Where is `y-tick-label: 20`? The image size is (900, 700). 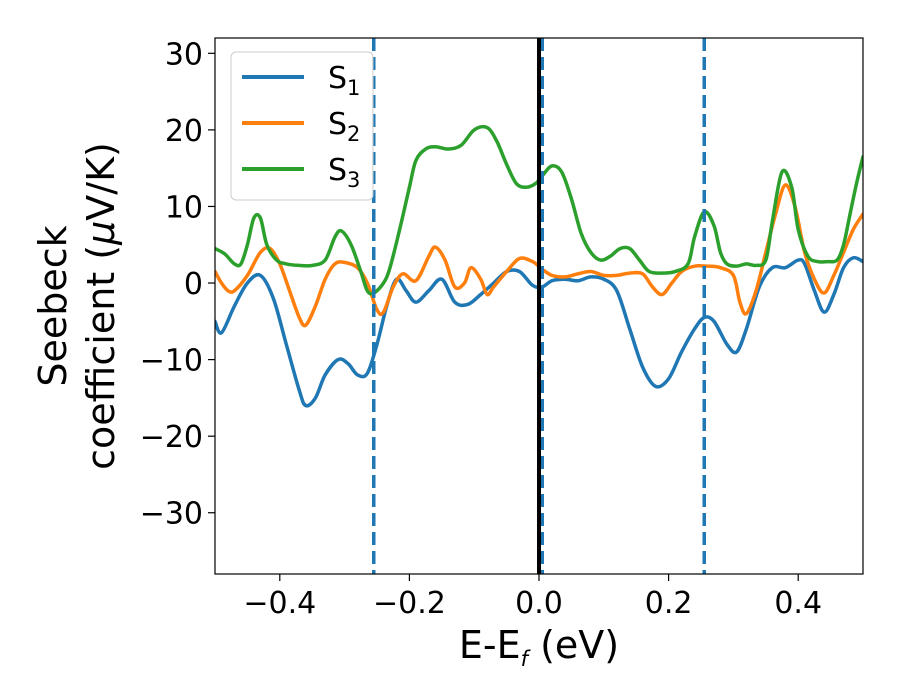 y-tick-label: 20 is located at coordinates (184, 131).